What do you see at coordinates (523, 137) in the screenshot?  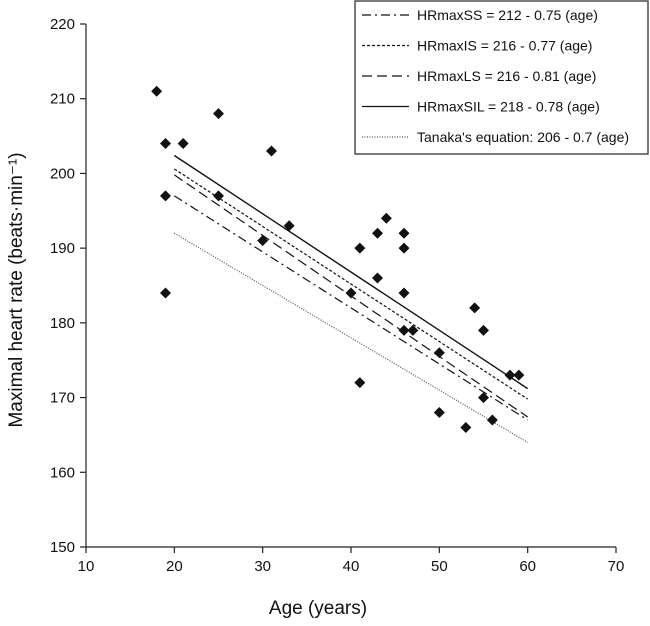 I see `legend-label-4: Tanaka's equation: 206 - 0.7 (age)` at bounding box center [523, 137].